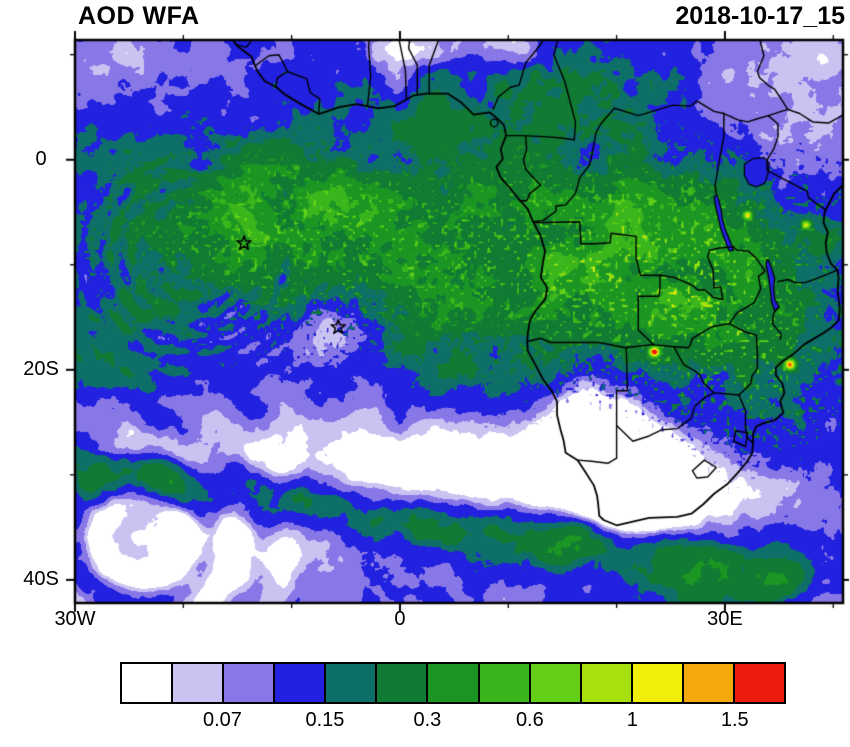 This screenshot has height=747, width=850. I want to click on x-axis-tick-label: 30E, so click(725, 619).